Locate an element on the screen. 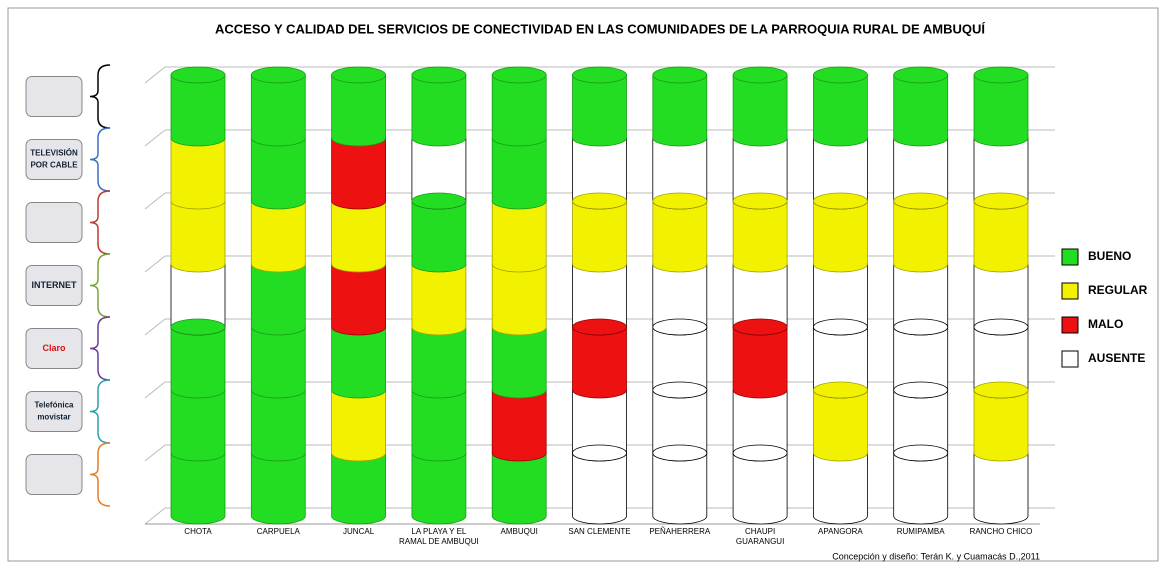 This screenshot has height=569, width=1166. category-label: RANCHO CHICO is located at coordinates (1001, 531).